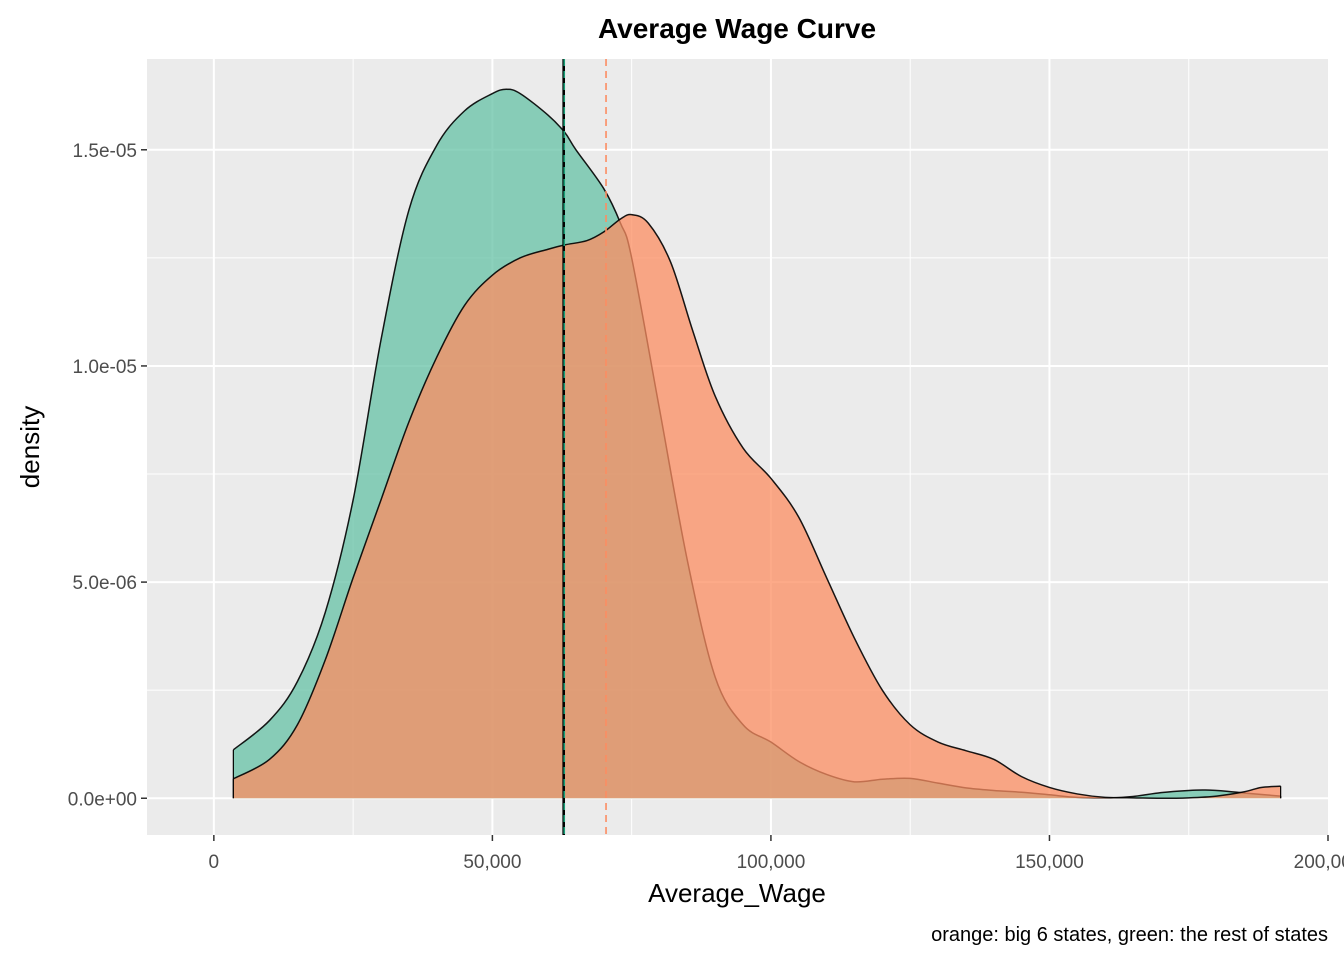  Describe the element at coordinates (30, 447) in the screenshot. I see `y-axis-title: density` at that location.